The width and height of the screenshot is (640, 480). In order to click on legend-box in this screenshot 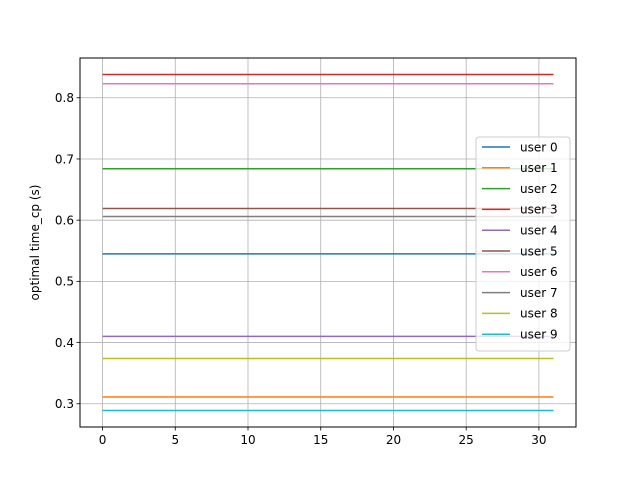, I will do `click(523, 244)`.